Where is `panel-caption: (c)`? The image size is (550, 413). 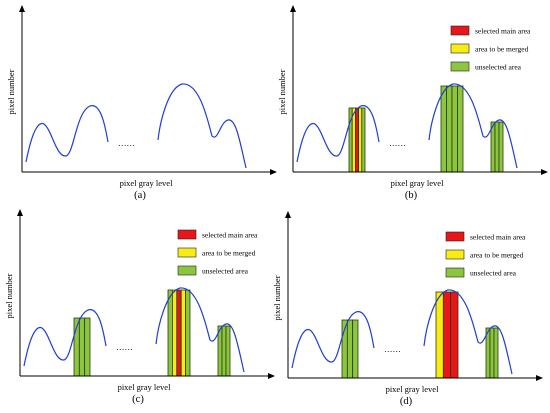 panel-caption: (c) is located at coordinates (138, 399).